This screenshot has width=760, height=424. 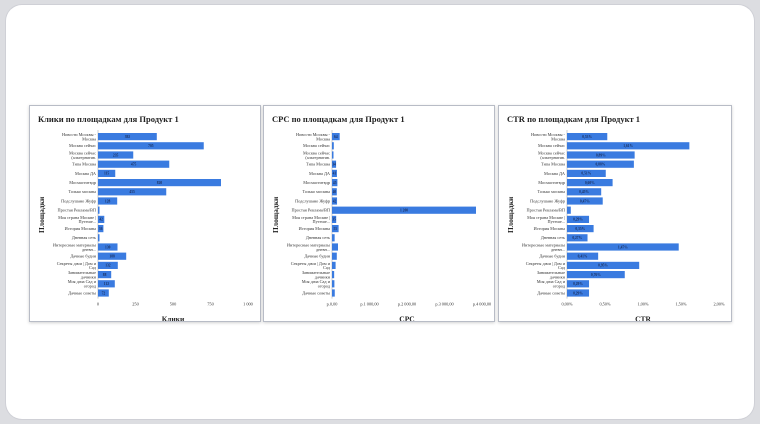 I want to click on x-tick-label: 250, so click(x=135, y=304).